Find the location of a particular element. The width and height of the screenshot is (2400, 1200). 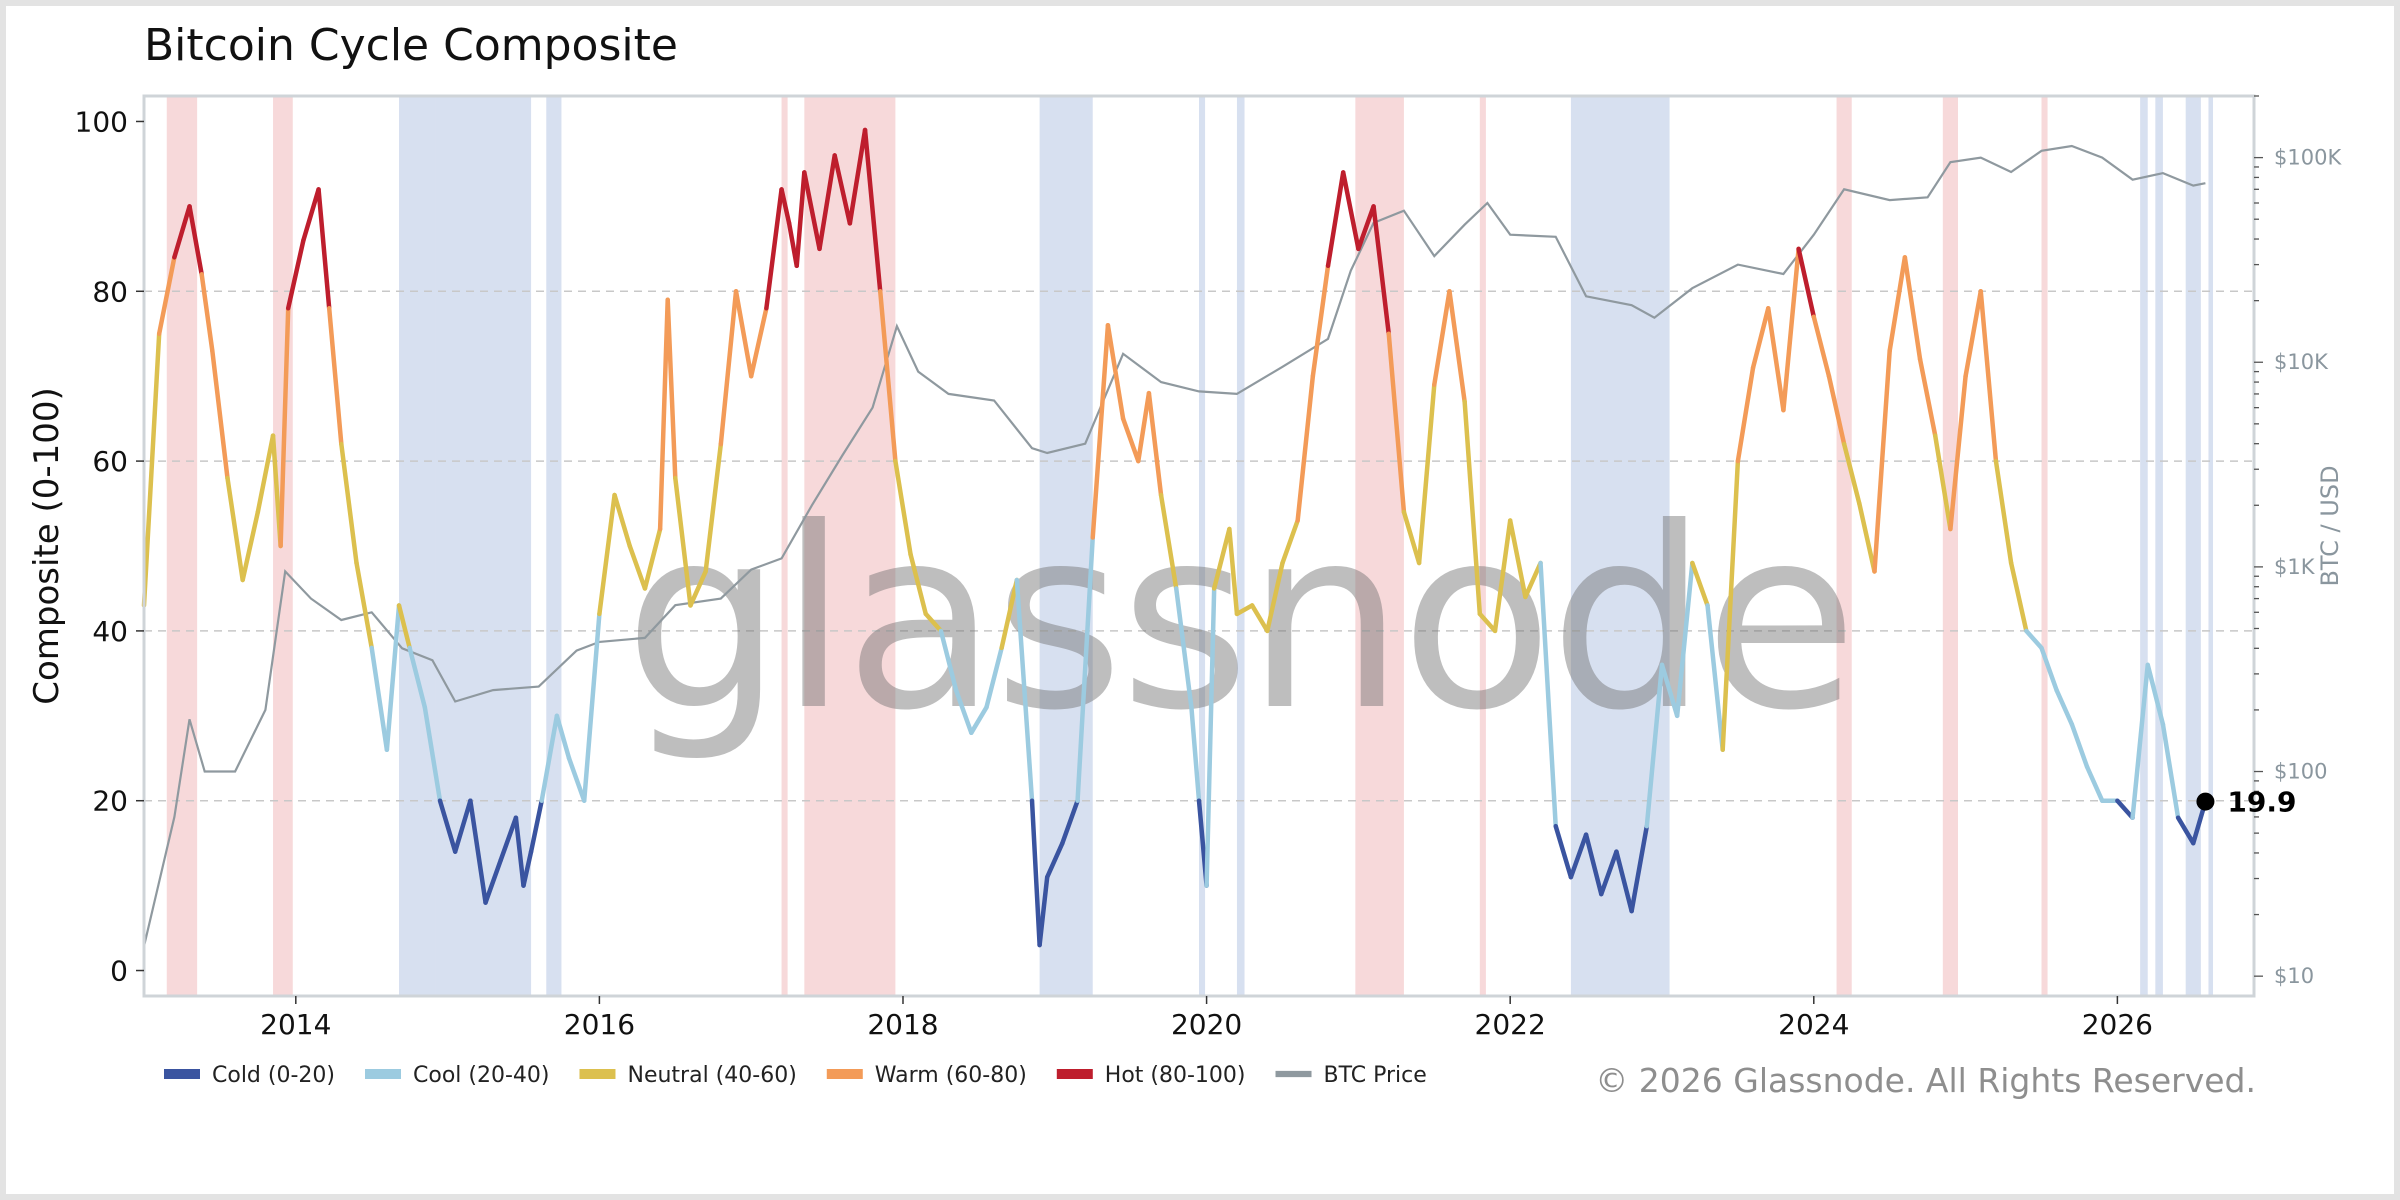

legend-label: Cold (0-20) is located at coordinates (273, 1075).